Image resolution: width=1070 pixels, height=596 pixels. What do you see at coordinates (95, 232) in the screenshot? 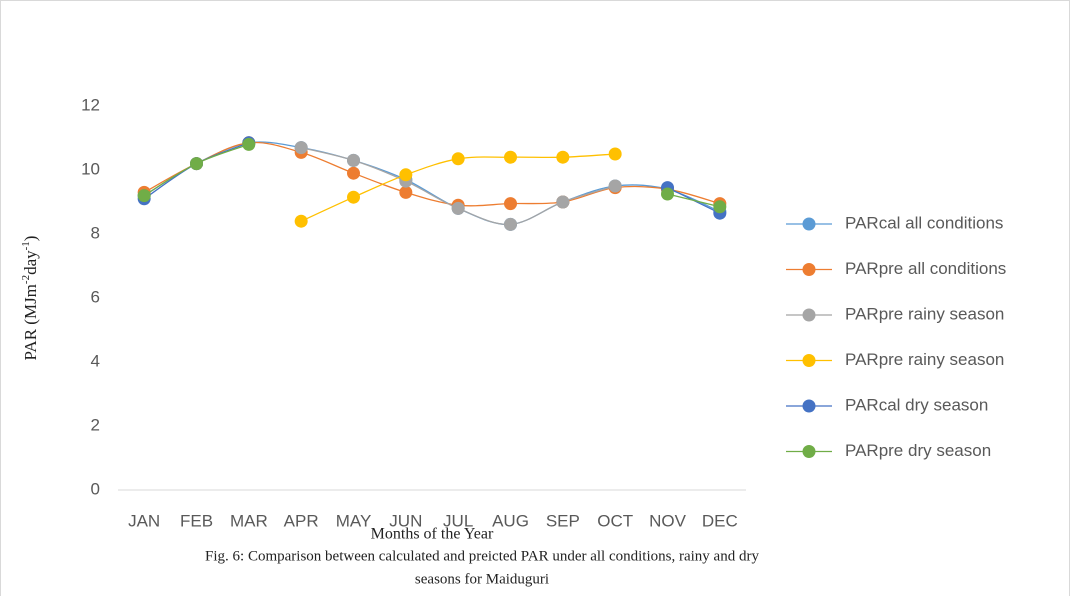
I see `y-tick-label: 8` at bounding box center [95, 232].